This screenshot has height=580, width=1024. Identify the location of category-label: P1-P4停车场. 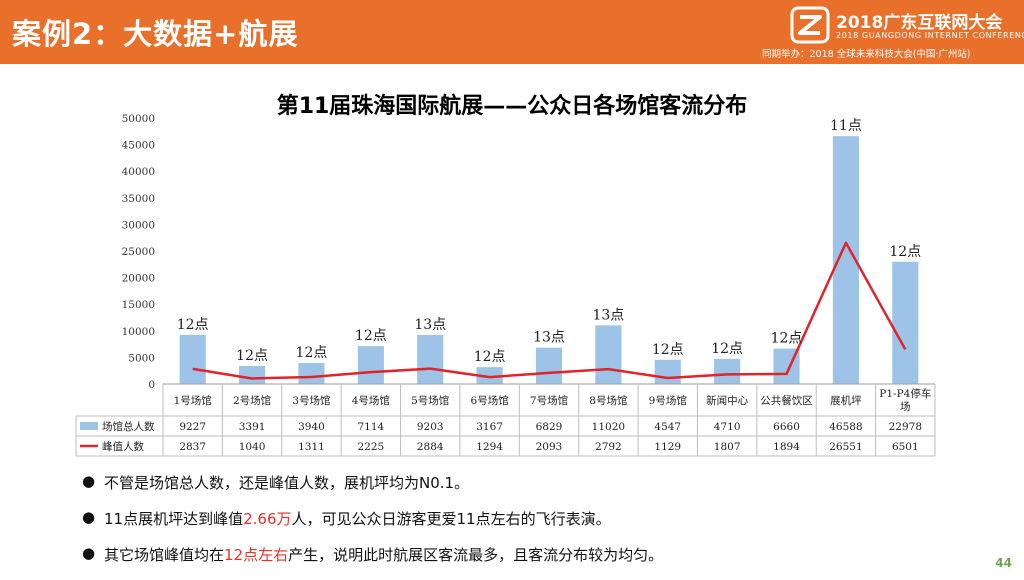
(905, 400).